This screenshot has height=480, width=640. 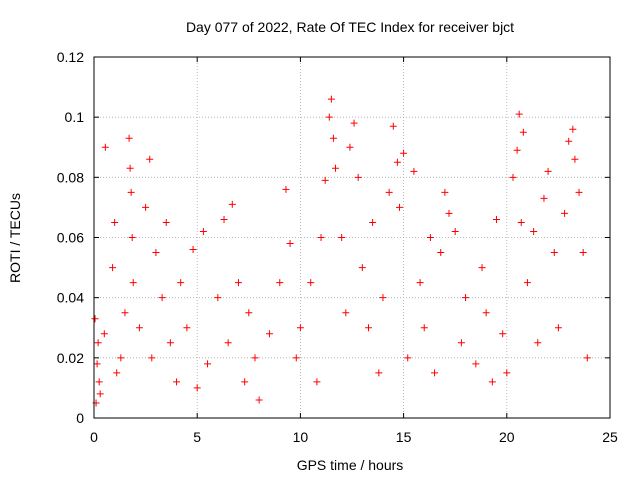 What do you see at coordinates (75, 117) in the screenshot?
I see `y-tick-label: 0.1` at bounding box center [75, 117].